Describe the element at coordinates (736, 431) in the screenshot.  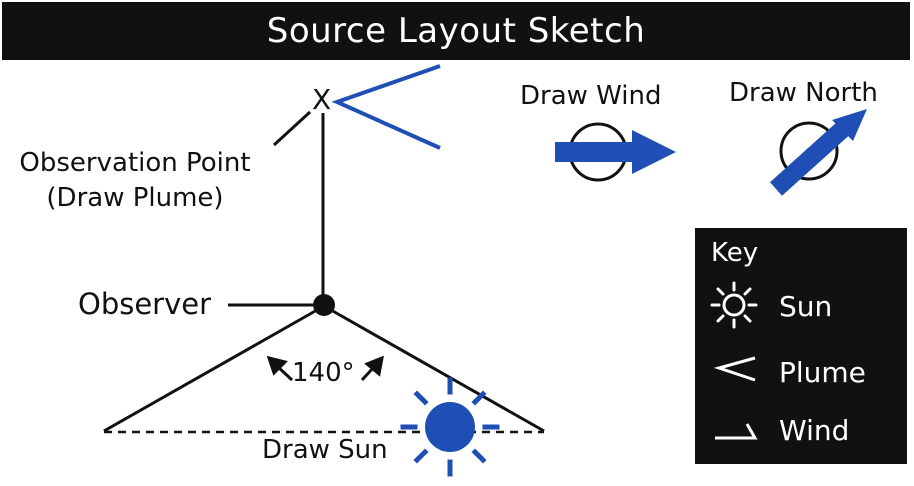
I see `wind-icon` at that location.